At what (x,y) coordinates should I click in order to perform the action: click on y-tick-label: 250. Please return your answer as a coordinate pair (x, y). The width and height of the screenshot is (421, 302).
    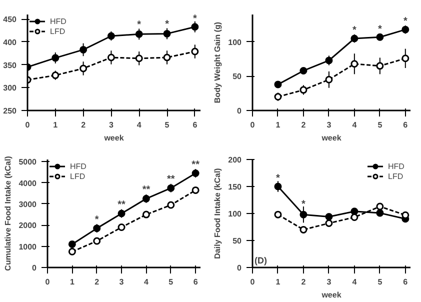
    Looking at the image, I should click on (10, 111).